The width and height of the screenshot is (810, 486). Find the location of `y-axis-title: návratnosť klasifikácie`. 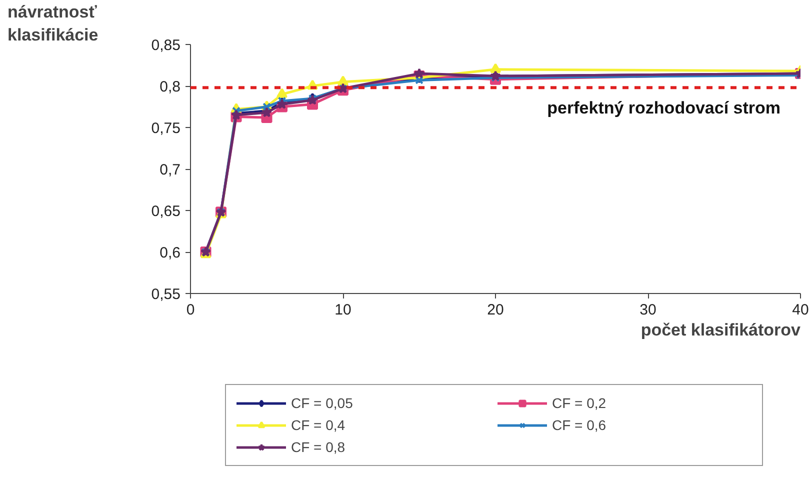

y-axis-title: návratnosť klasifikácie is located at coordinates (53, 23).